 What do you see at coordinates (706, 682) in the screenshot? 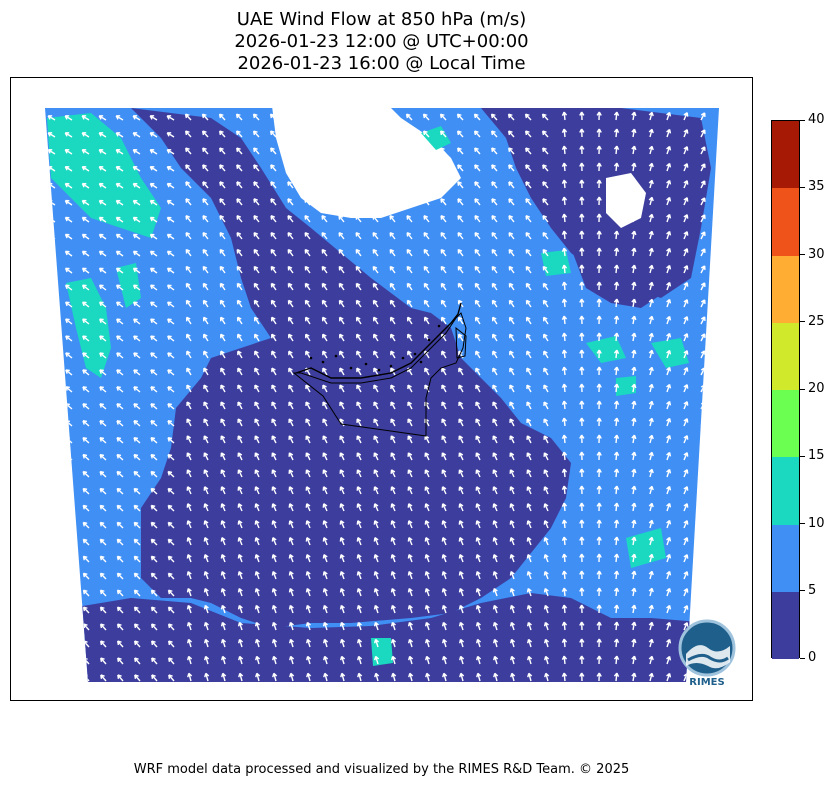
I see `logo-text: RIMES` at bounding box center [706, 682].